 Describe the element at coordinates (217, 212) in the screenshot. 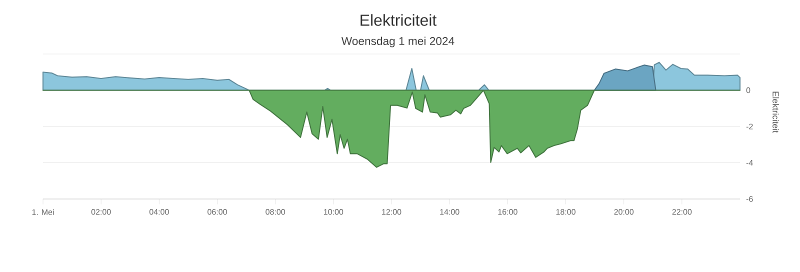

I see `x-tick-label: 06:00` at that location.